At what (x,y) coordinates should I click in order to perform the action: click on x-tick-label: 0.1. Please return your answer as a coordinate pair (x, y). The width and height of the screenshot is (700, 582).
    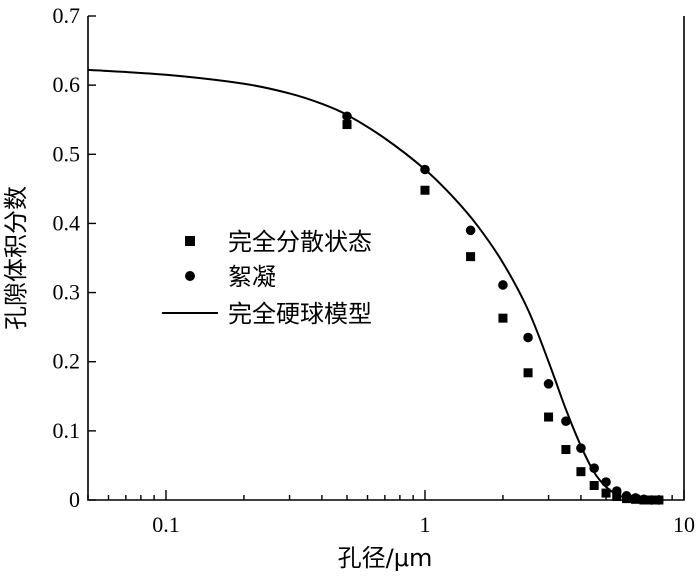
    Looking at the image, I should click on (166, 524).